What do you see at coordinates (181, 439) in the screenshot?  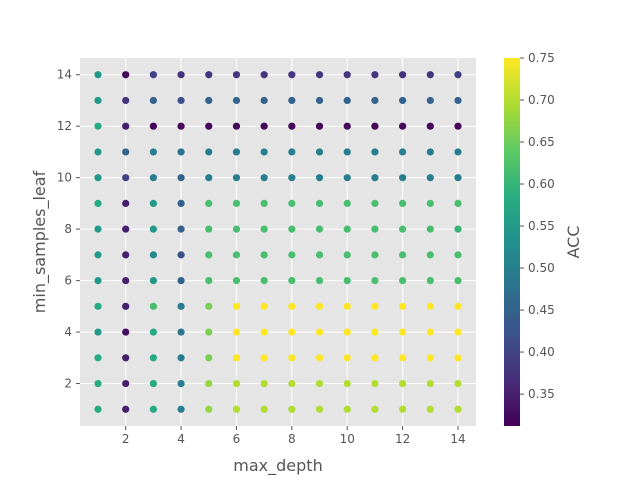 I see `x-tick-label: 4` at bounding box center [181, 439].